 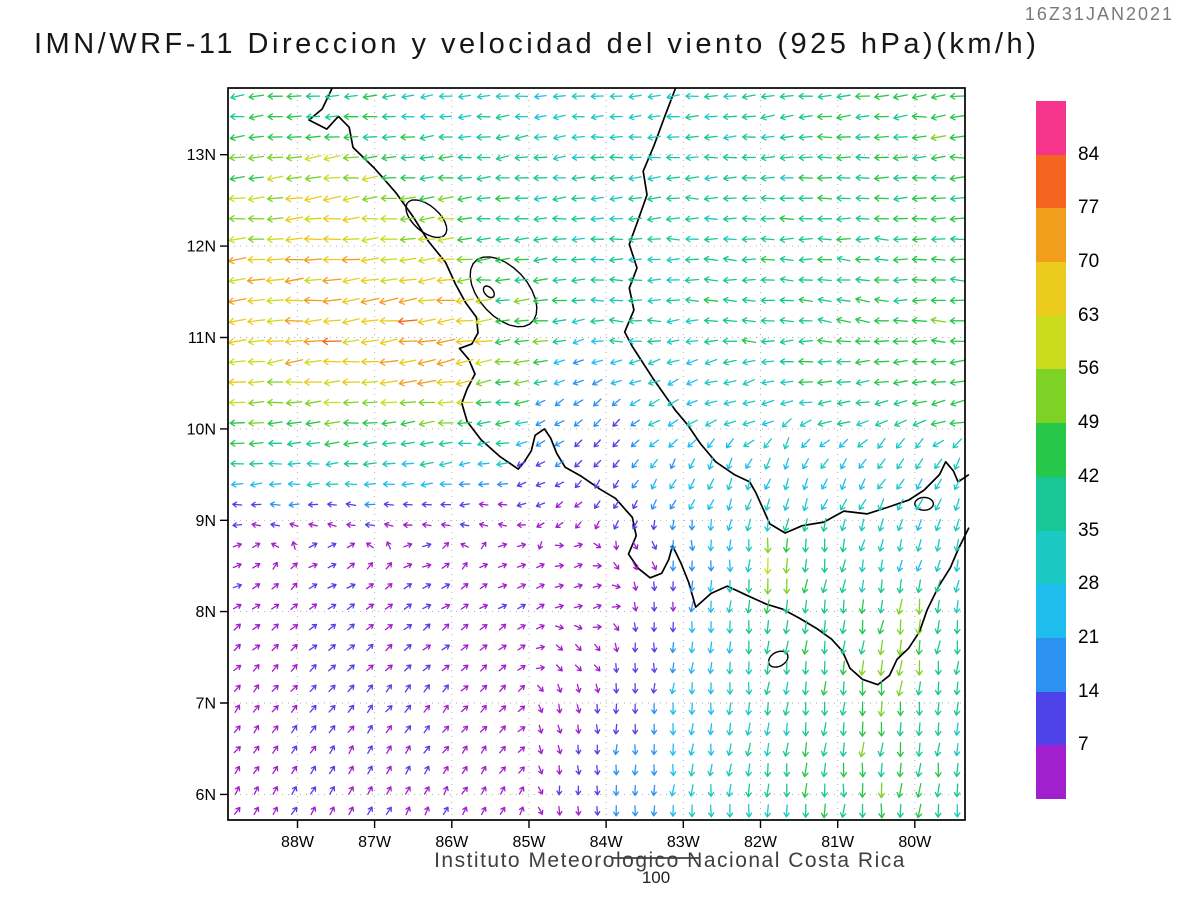 What do you see at coordinates (1089, 530) in the screenshot?
I see `colorbar-level-label: 35` at bounding box center [1089, 530].